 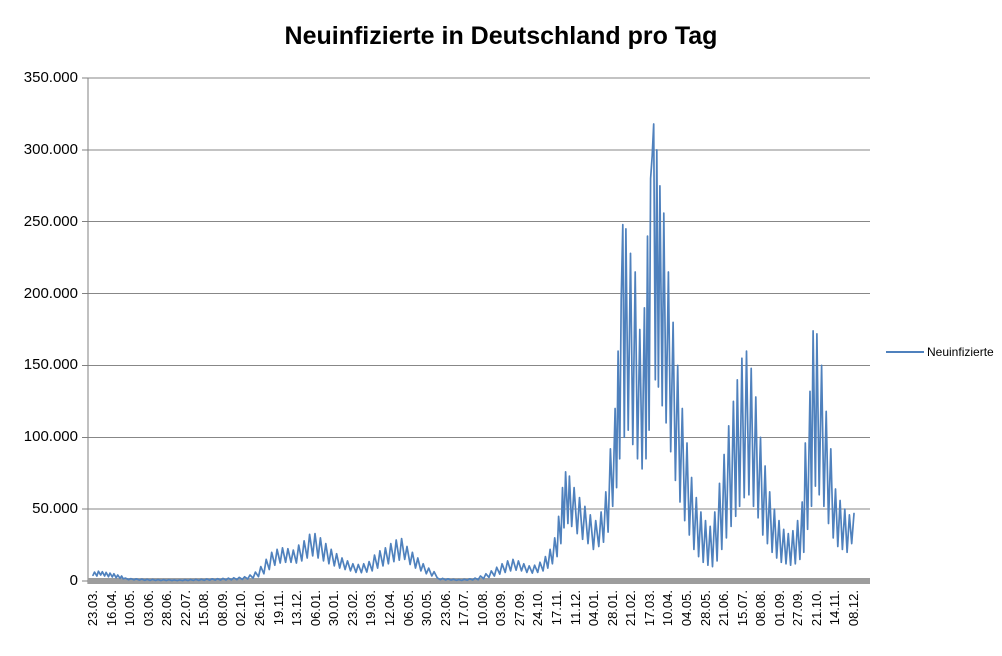 I want to click on x-tick-label: 17.11., so click(x=557, y=608).